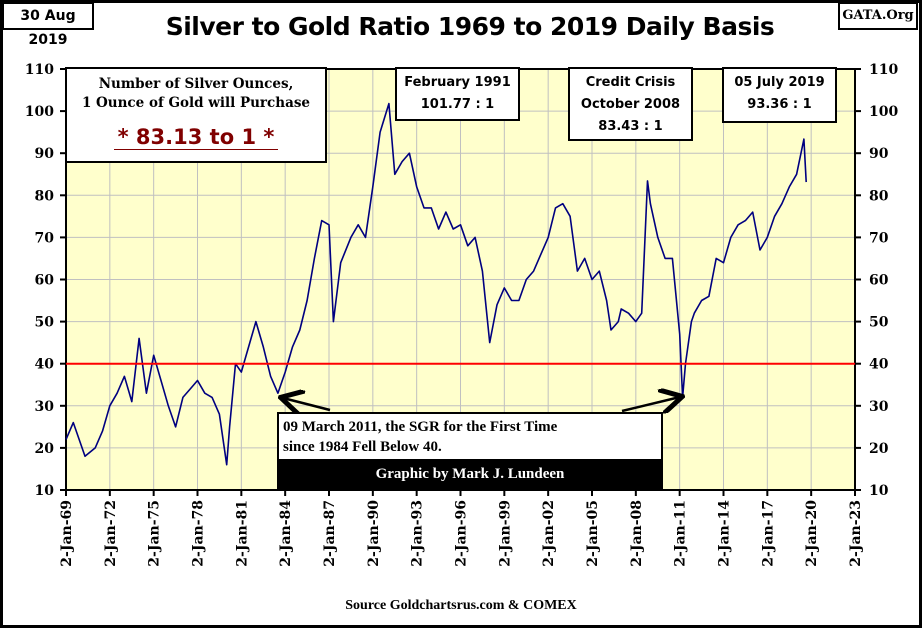  I want to click on y-tick-label-right: 70, so click(879, 238).